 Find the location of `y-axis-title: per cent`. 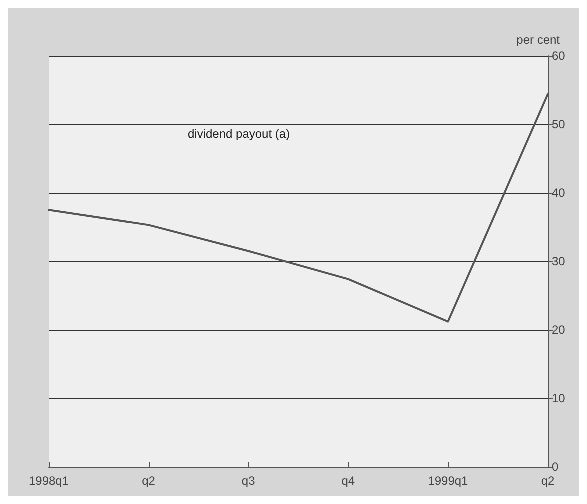

y-axis-title: per cent is located at coordinates (538, 40).